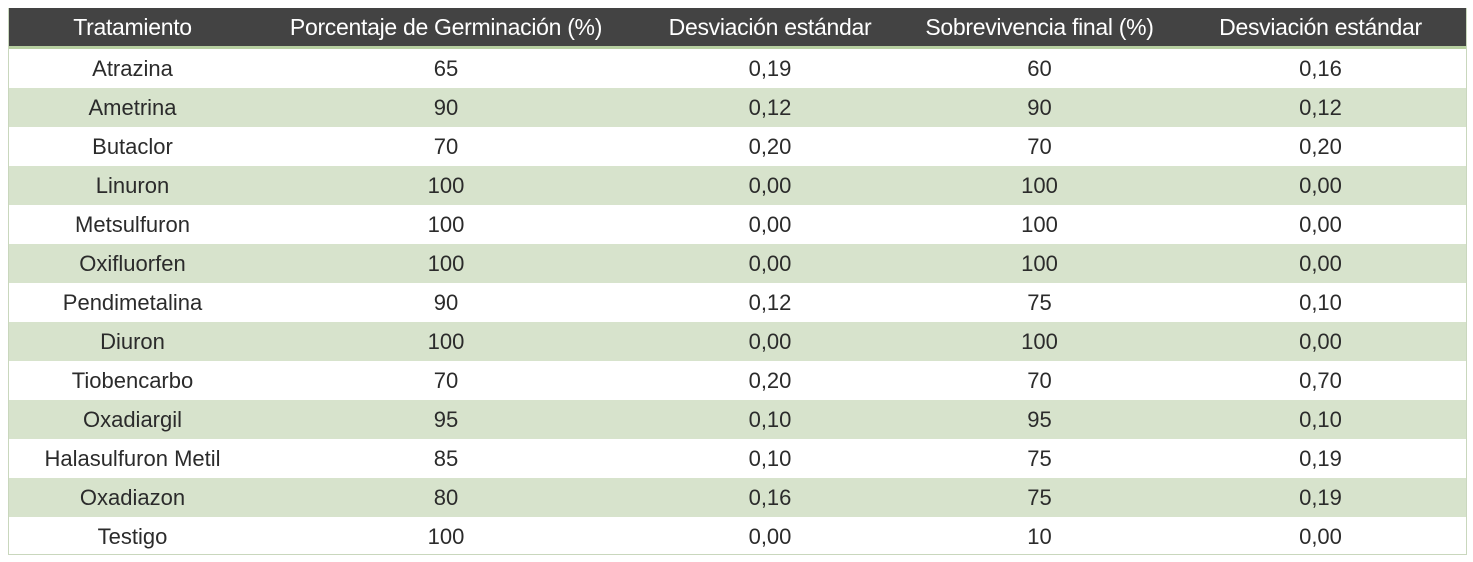 The image size is (1473, 562). What do you see at coordinates (1320, 107) in the screenshot?
I see `cell-desviacion-sobrevivencia: 0,12` at bounding box center [1320, 107].